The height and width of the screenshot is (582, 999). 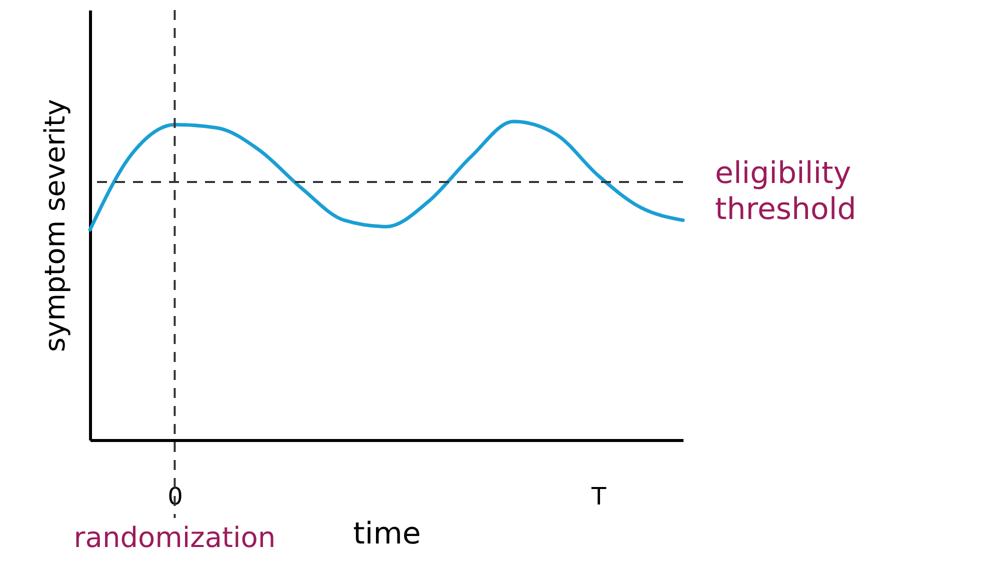 What do you see at coordinates (175, 496) in the screenshot?
I see `x-tick-label: 0` at bounding box center [175, 496].